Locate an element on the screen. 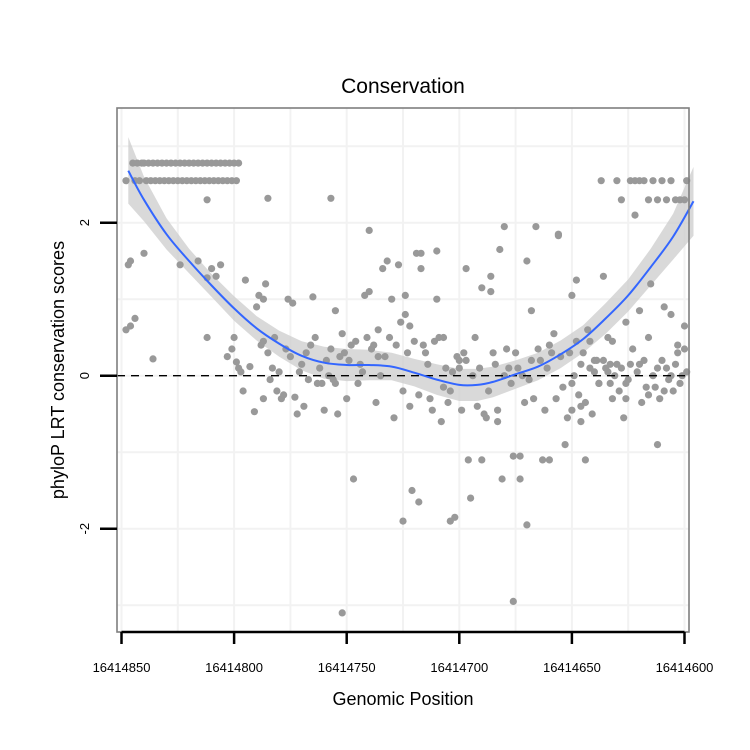 This screenshot has width=750, height=750. x-tick-label: 16414750 is located at coordinates (347, 667).